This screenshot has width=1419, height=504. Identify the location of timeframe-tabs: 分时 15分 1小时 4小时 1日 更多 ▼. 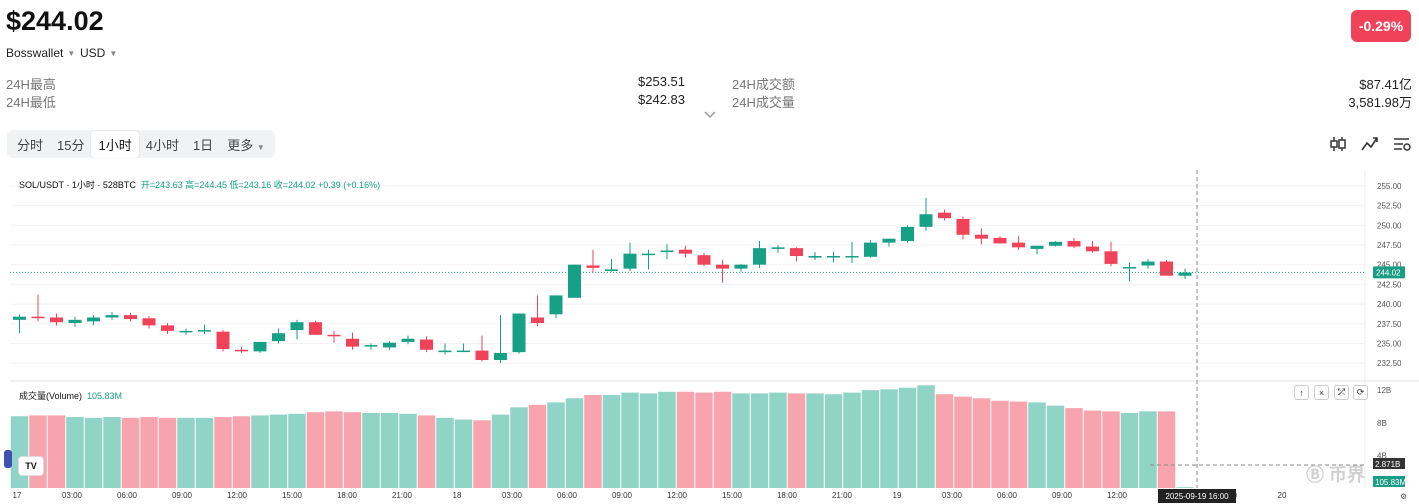
(141, 144).